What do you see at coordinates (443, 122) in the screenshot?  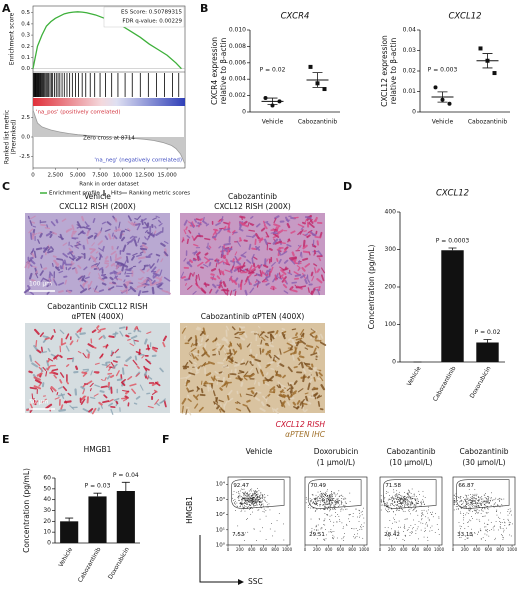 I see `x-tick-label: Vehicle` at bounding box center [443, 122].